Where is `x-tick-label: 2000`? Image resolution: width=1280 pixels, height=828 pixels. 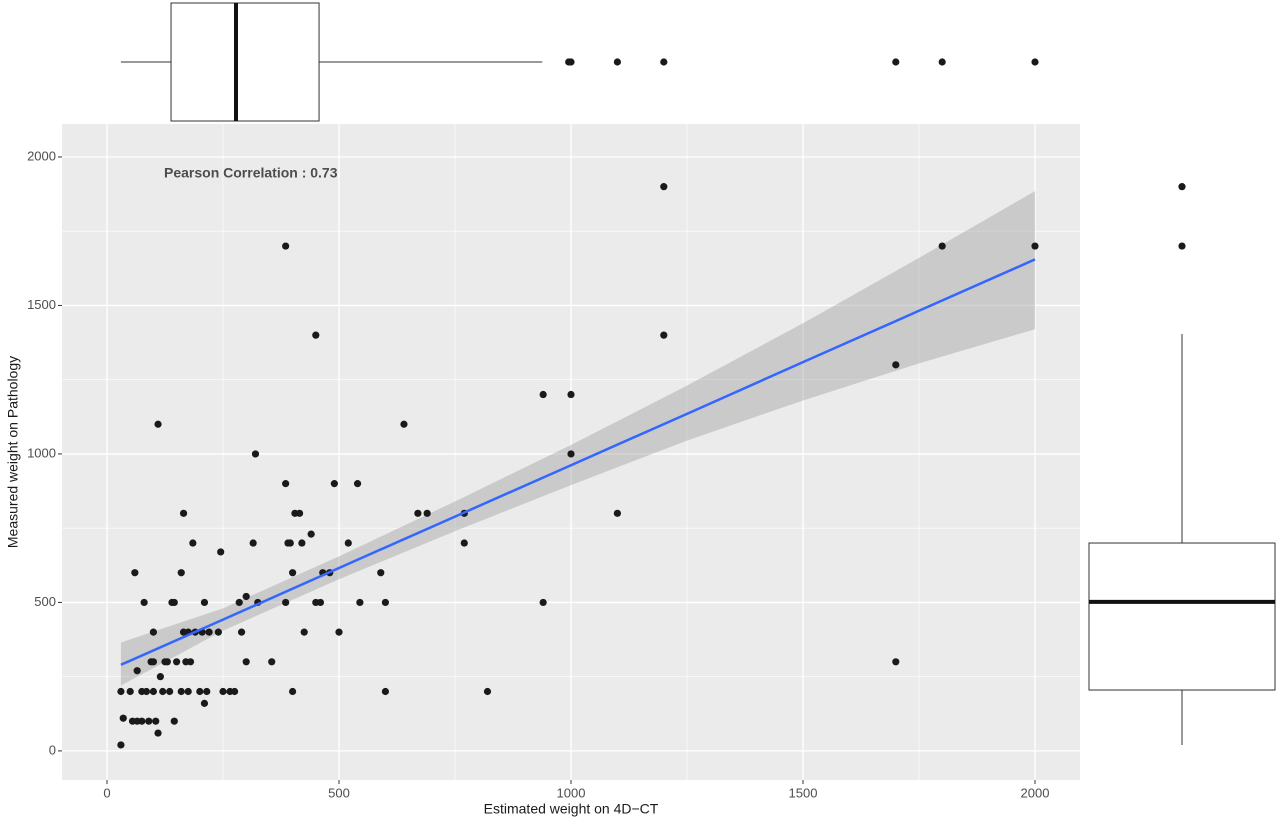 x-tick-label: 2000 is located at coordinates (1035, 792).